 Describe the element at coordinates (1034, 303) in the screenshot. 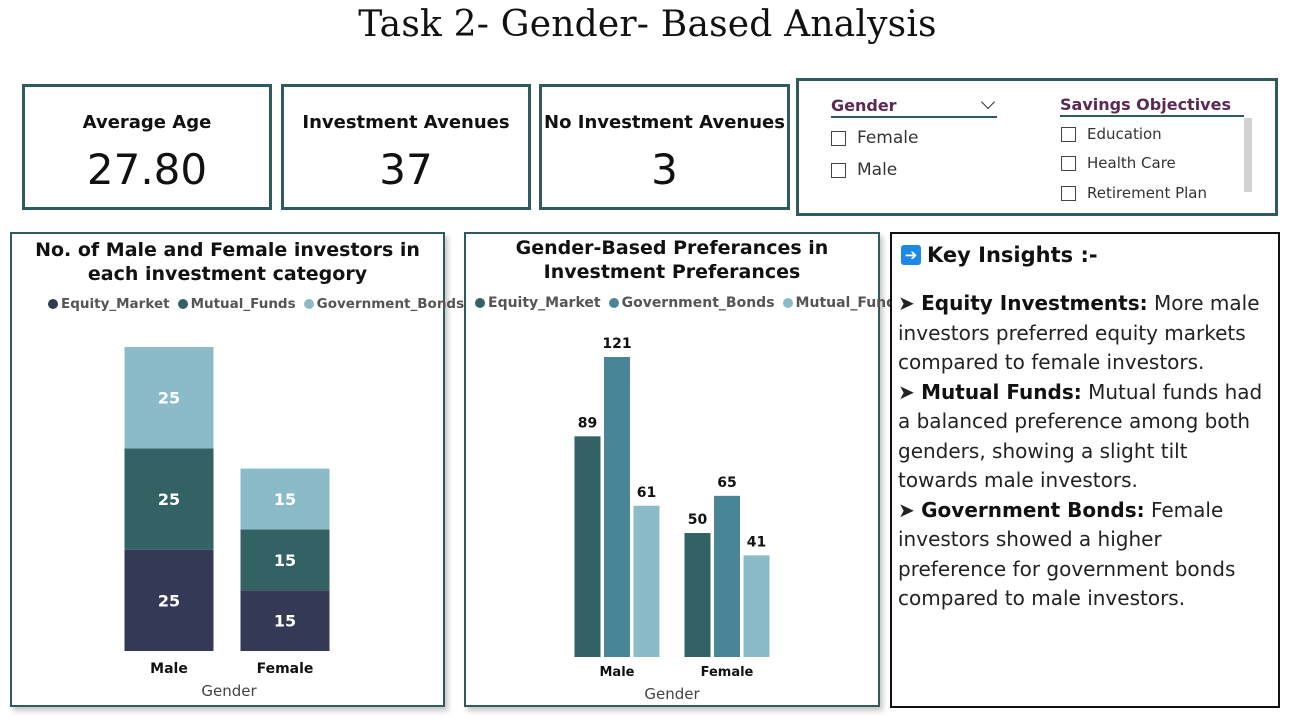

I see `insight-label: Equity Investments:` at that location.